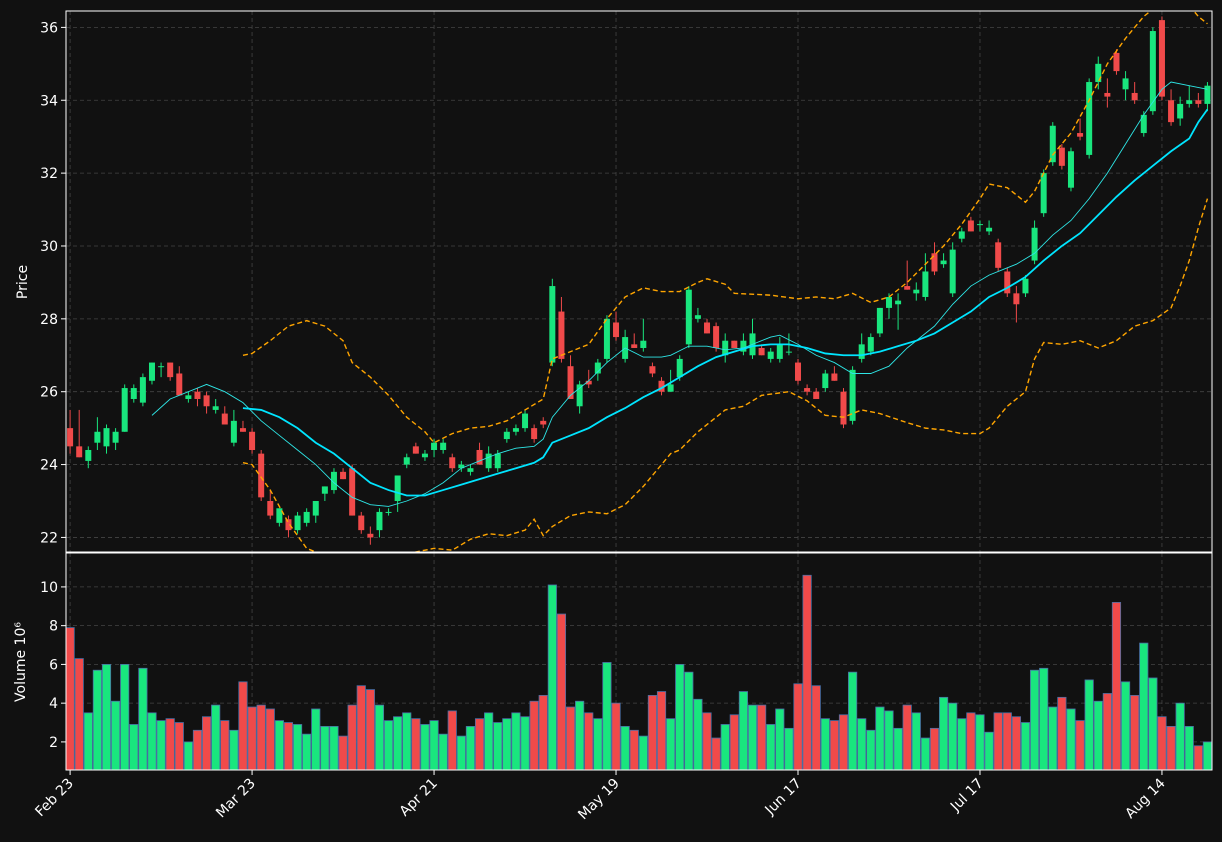 The width and height of the screenshot is (1222, 842). I want to click on y-tick-label: 36, so click(49, 28).